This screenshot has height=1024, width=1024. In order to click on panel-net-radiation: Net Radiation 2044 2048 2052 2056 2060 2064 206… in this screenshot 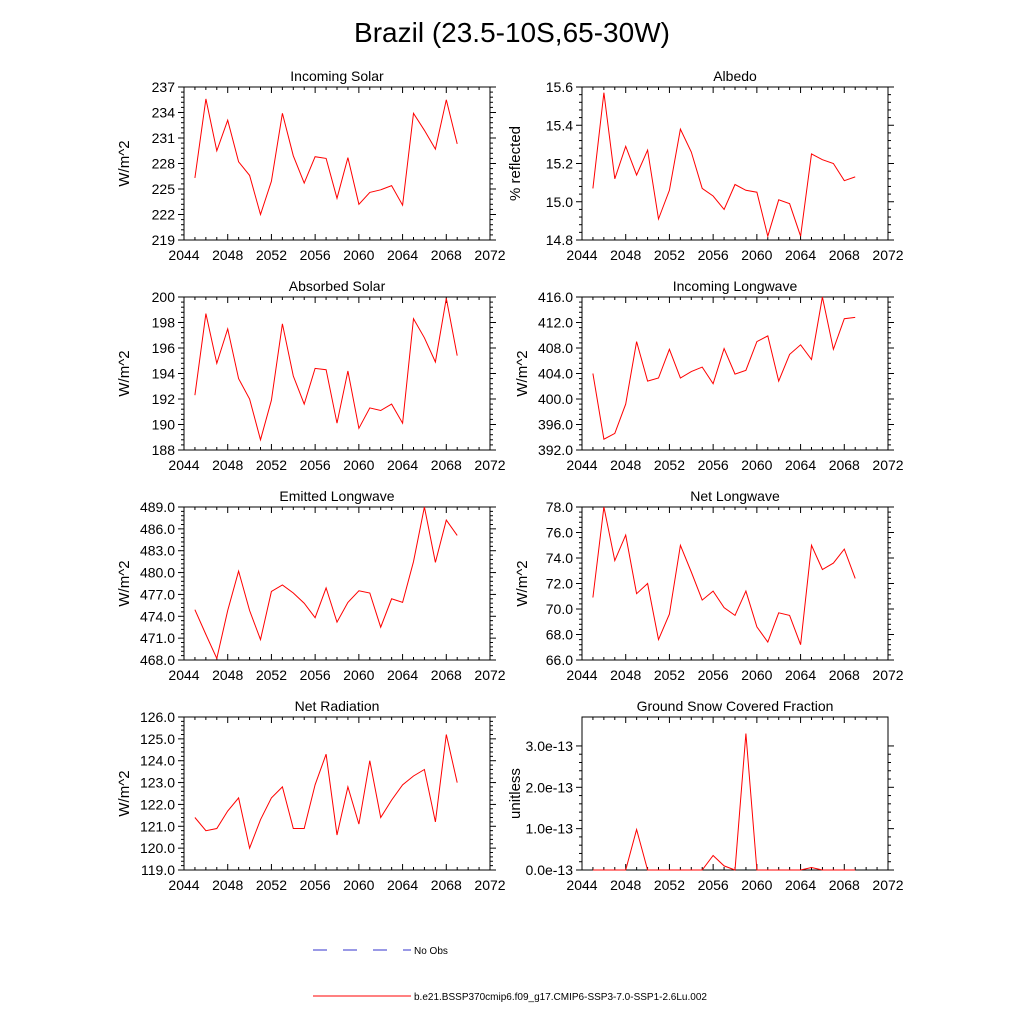, I will do `click(311, 795)`.